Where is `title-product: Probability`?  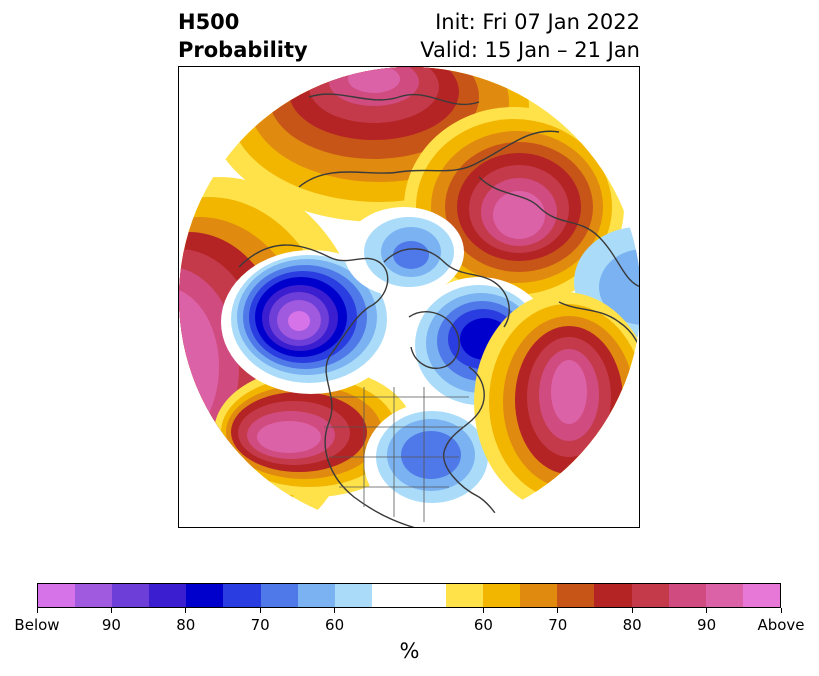
title-product: Probability is located at coordinates (243, 50).